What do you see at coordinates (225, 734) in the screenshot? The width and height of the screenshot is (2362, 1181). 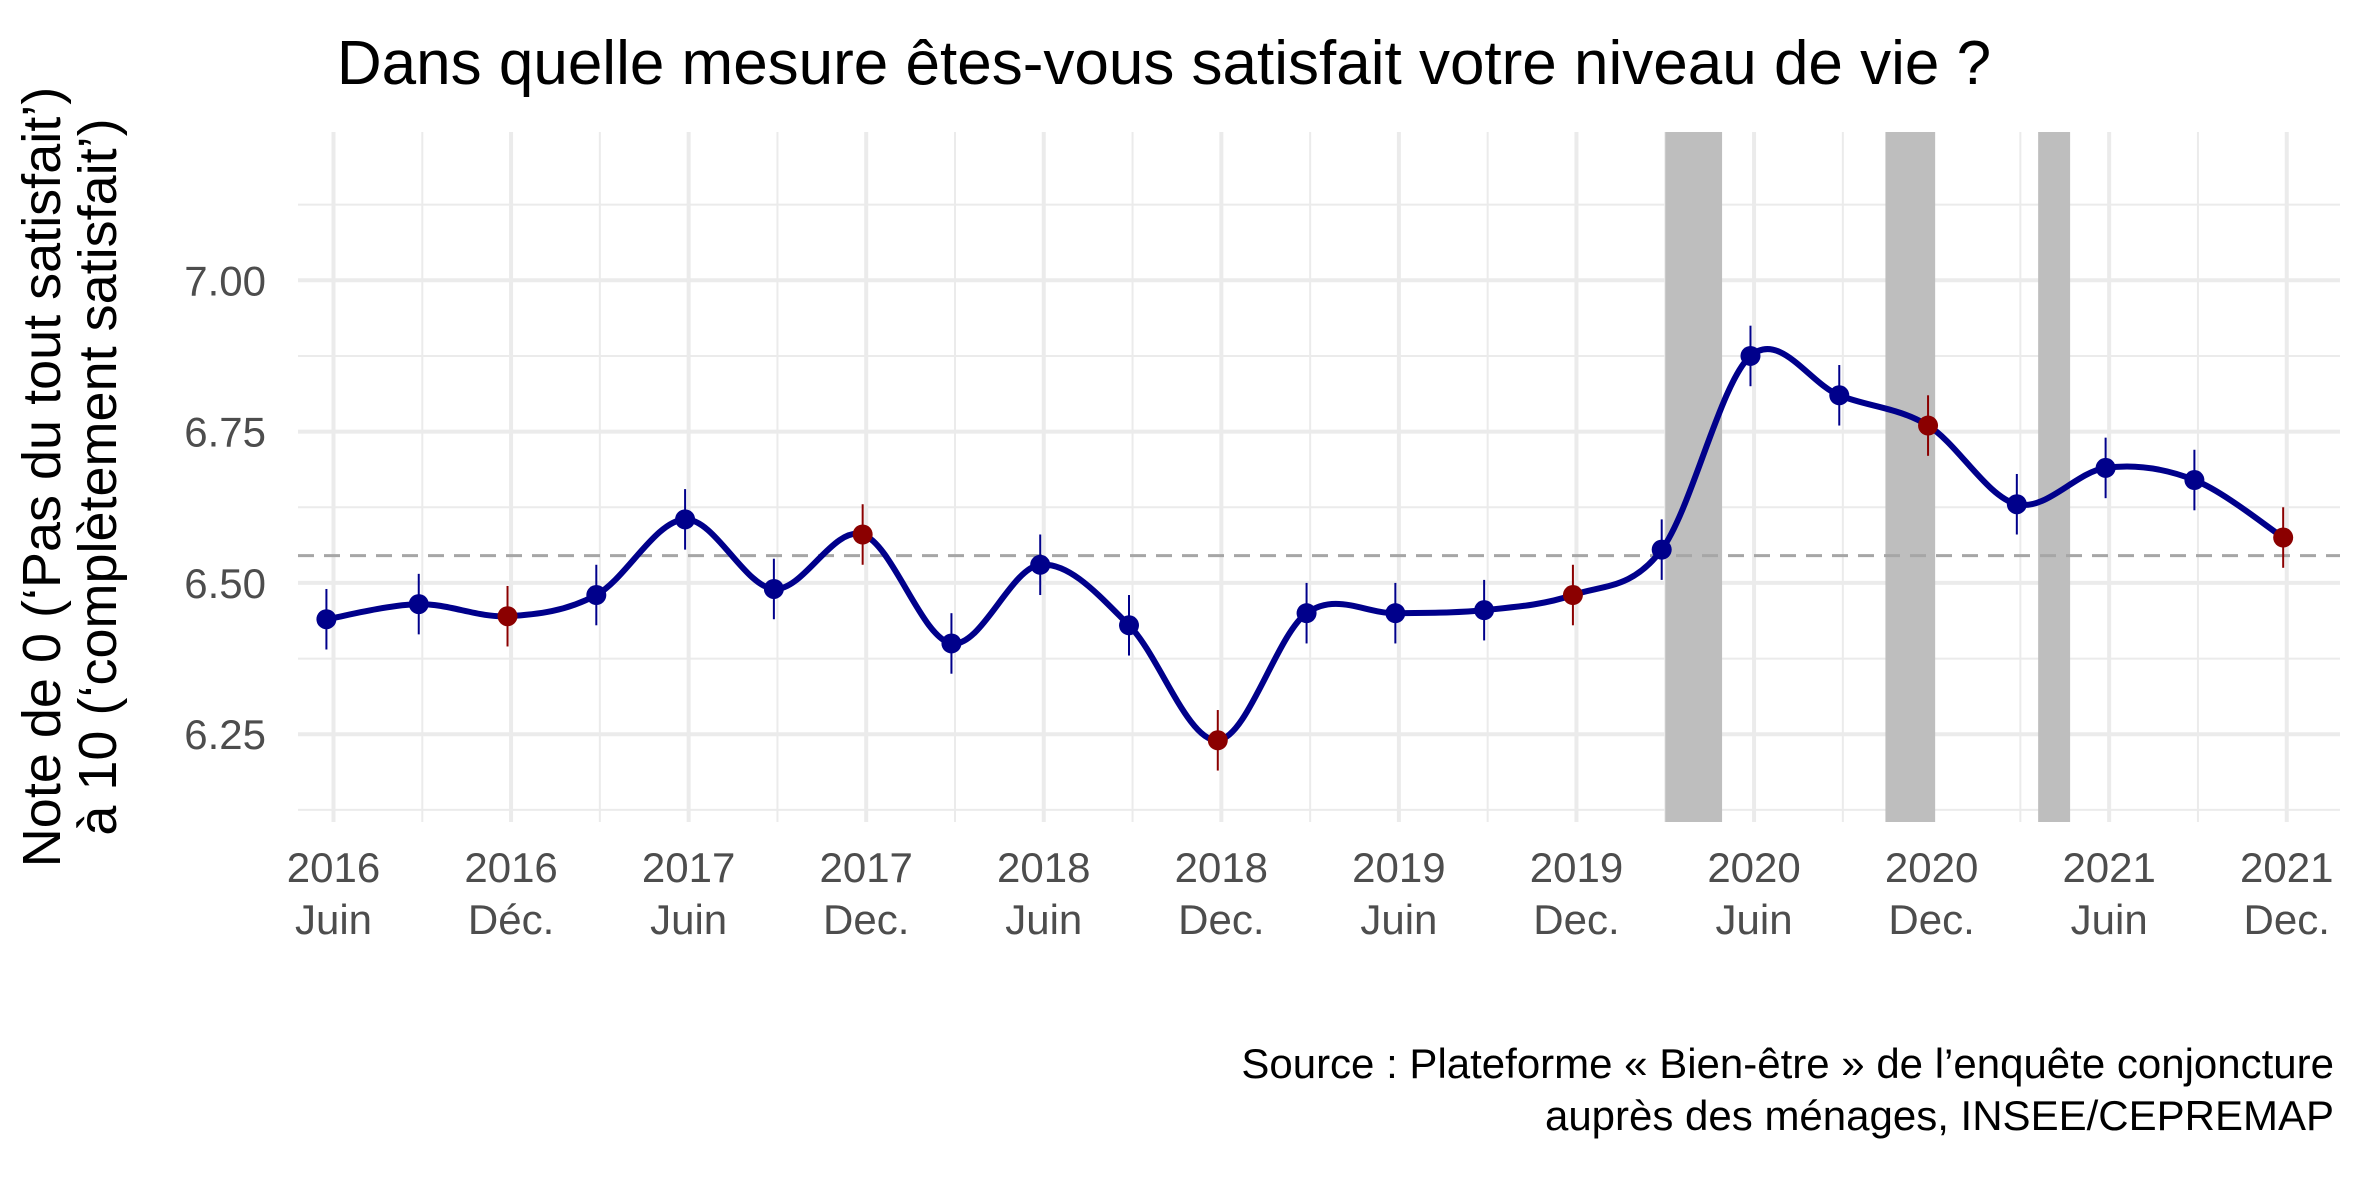 I see `y-tick-label: 6.25` at bounding box center [225, 734].